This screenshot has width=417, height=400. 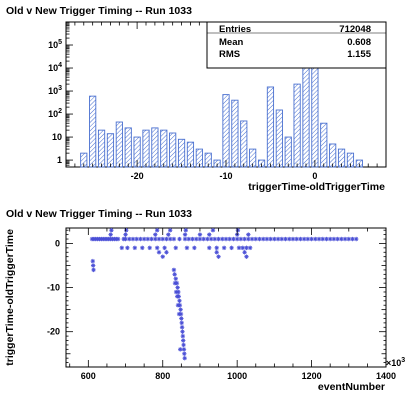 I want to click on histogram-x-axis-label: triggerTime-oldTriggerTime, so click(x=316, y=187).